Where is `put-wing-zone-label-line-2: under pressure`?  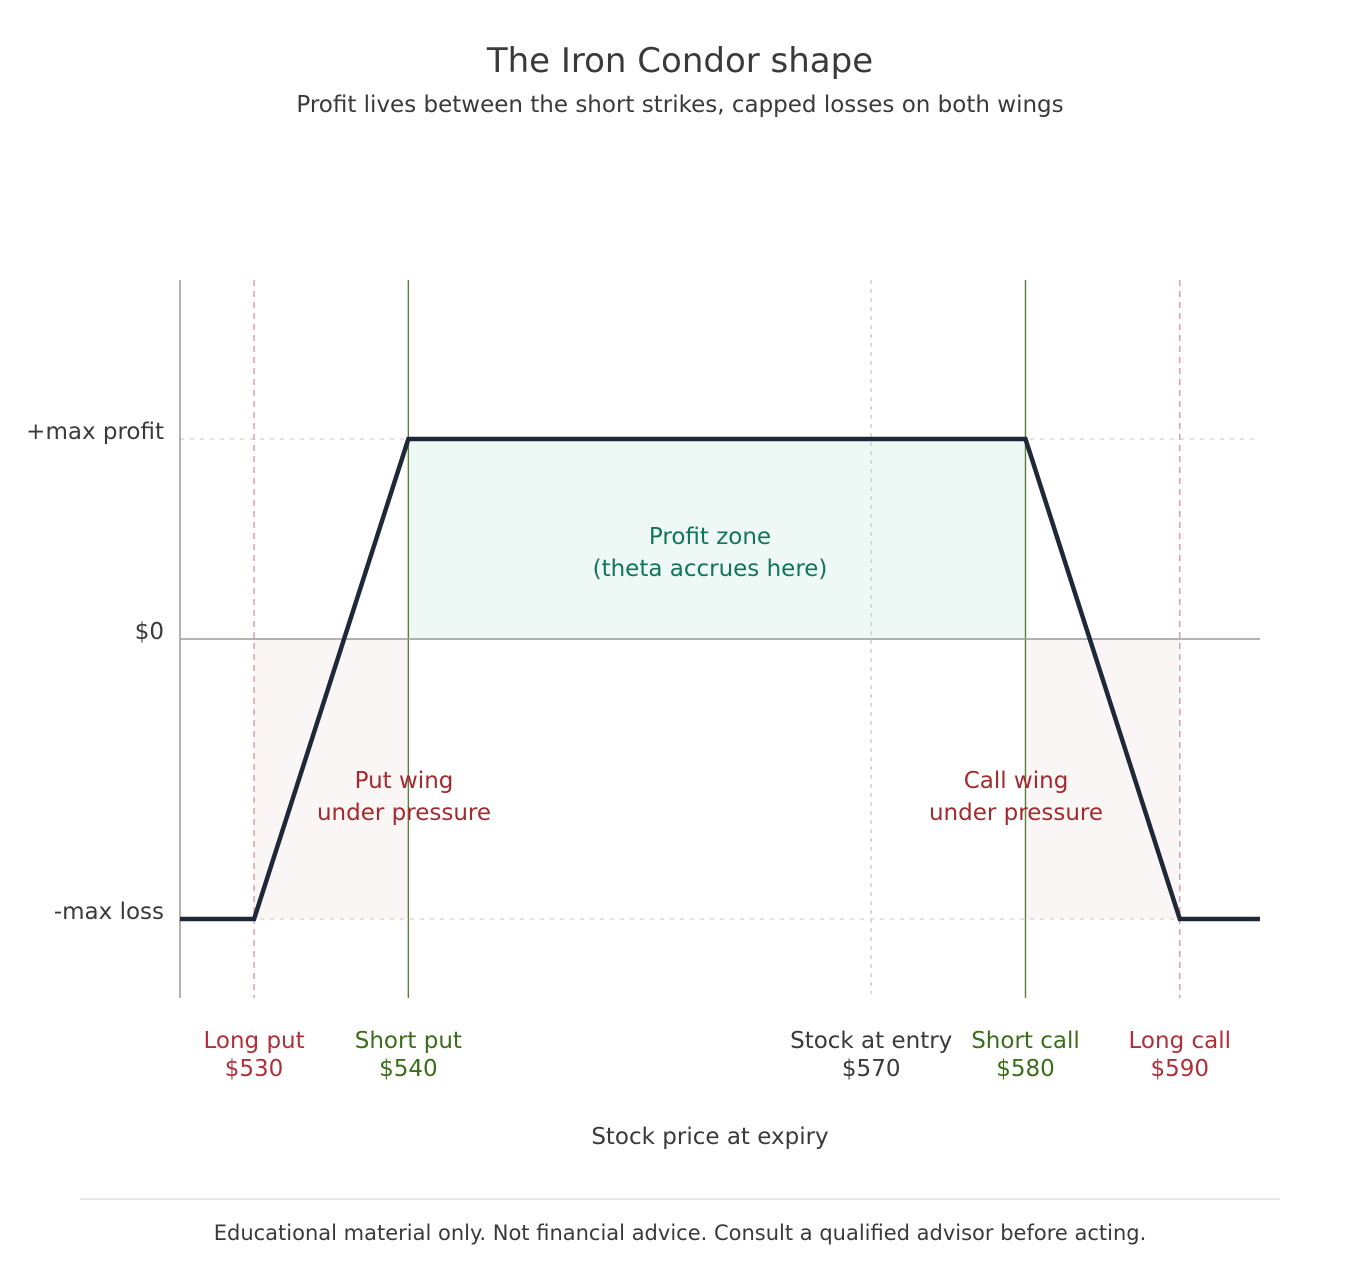 put-wing-zone-label-line-2: under pressure is located at coordinates (404, 813).